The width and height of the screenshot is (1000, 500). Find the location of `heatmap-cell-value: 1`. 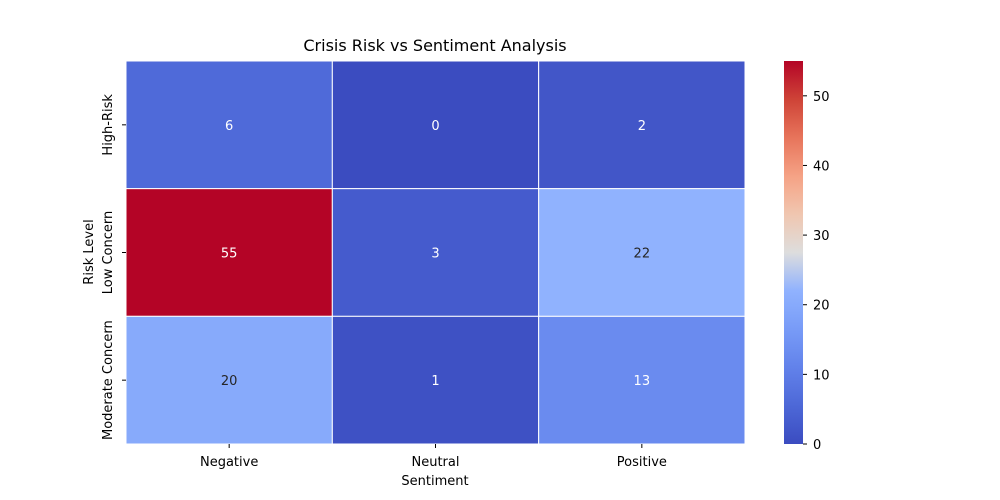

heatmap-cell-value: 1 is located at coordinates (435, 381).